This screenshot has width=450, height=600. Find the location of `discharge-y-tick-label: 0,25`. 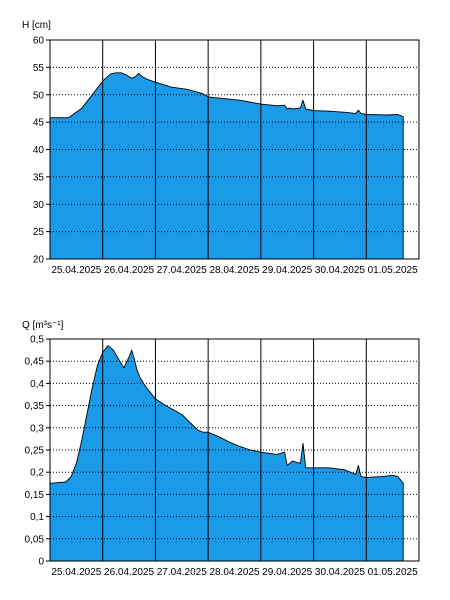

discharge-y-tick-label: 0,25 is located at coordinates (35, 451).